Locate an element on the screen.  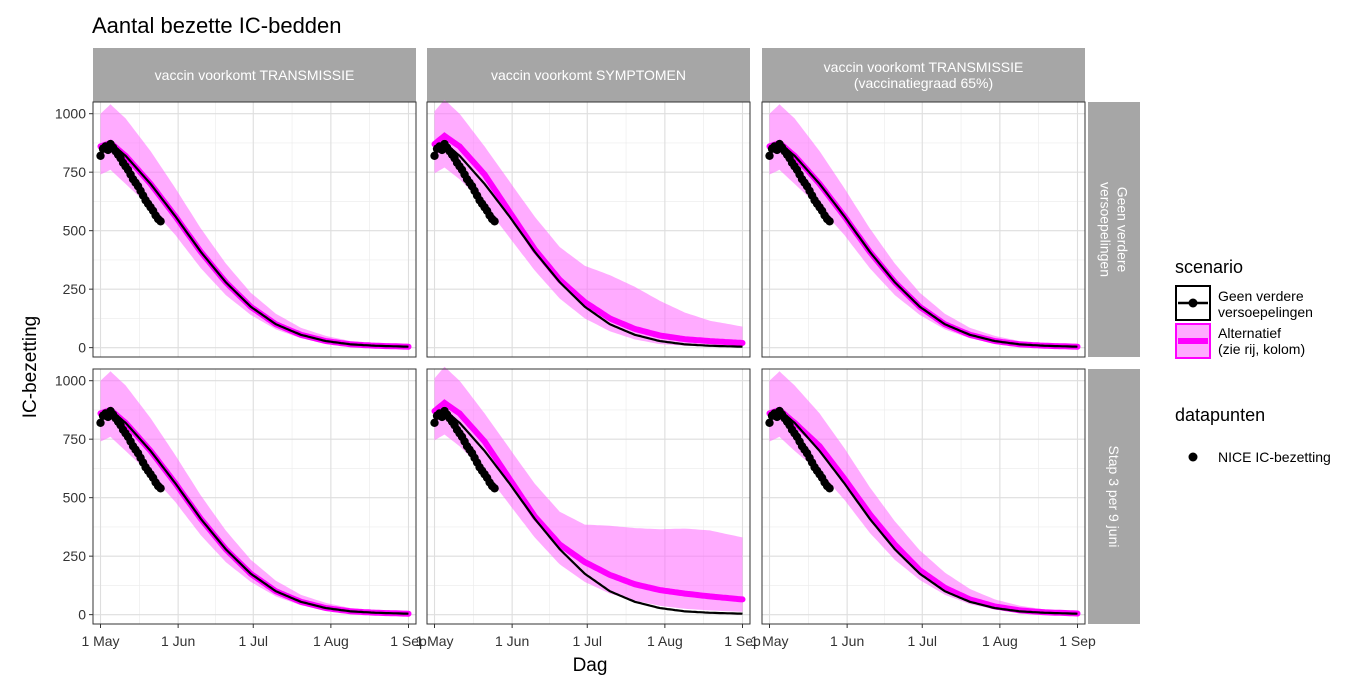
legend-label-points: NICE IC-bezetting is located at coordinates (1274, 457).